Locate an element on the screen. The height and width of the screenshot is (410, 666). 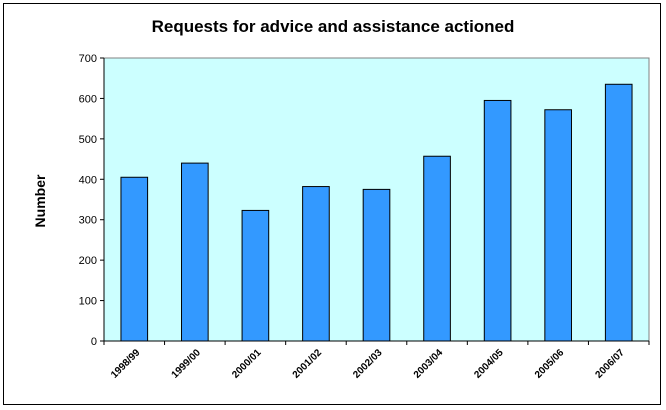
y-tick-label: 0 is located at coordinates (94, 342).